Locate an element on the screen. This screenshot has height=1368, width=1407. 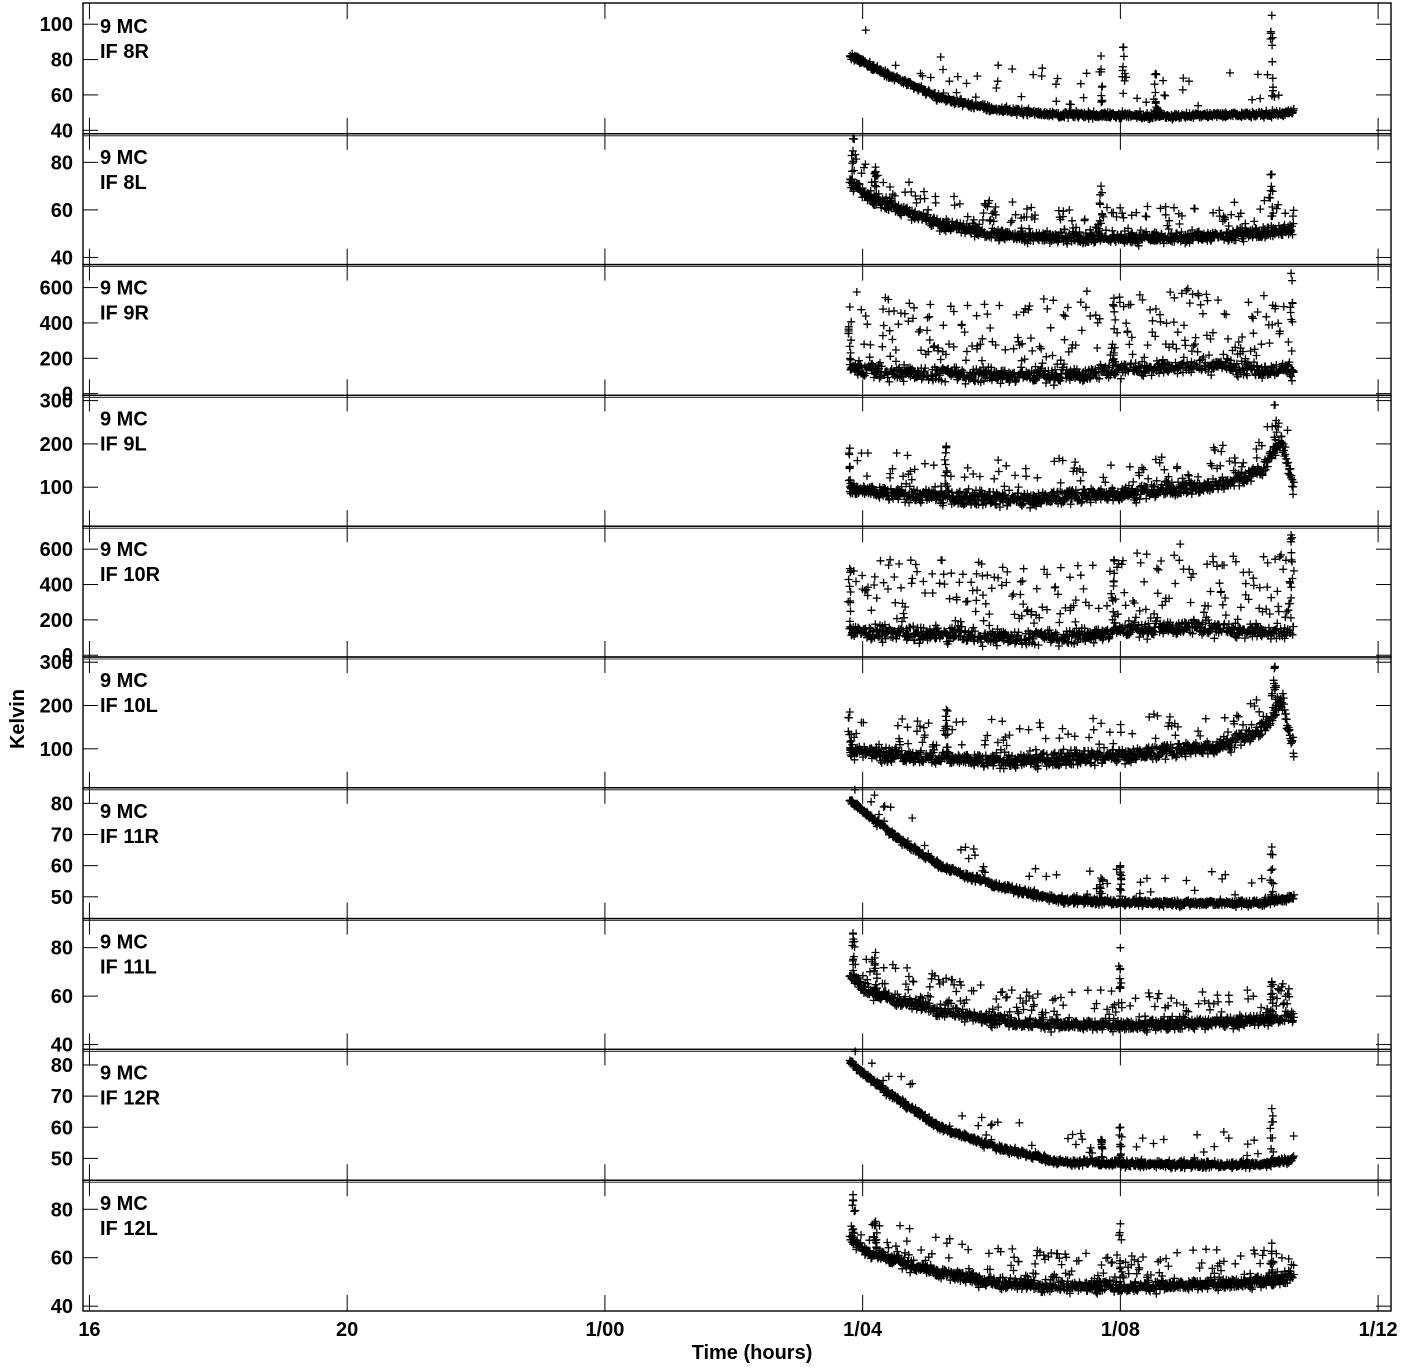
x-tick-label: 1/00 is located at coordinates (604, 1330).